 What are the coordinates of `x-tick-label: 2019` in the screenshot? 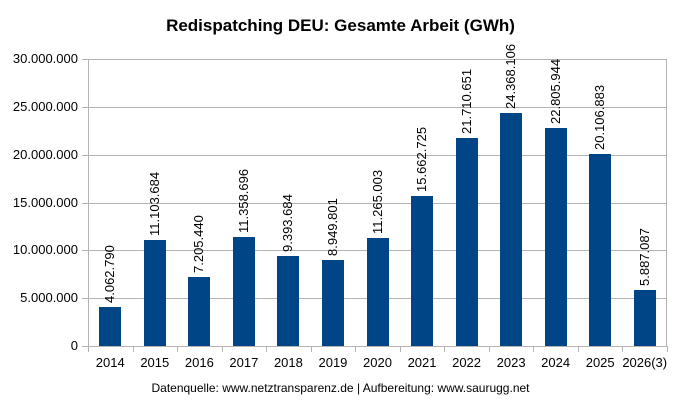 It's located at (333, 362).